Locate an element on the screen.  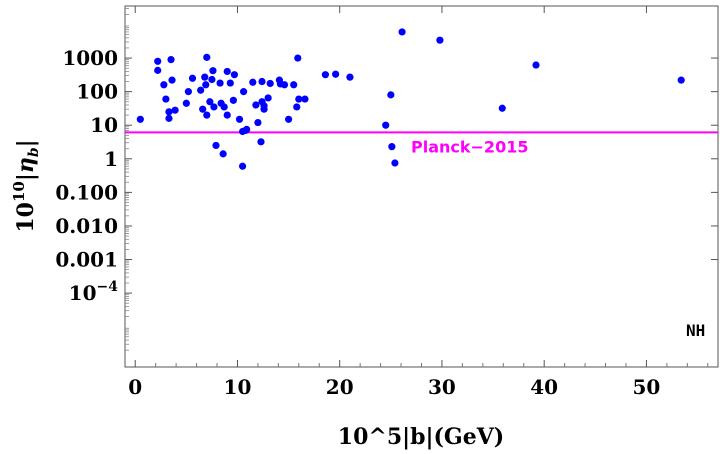
x-tick-label: 40 is located at coordinates (544, 387).